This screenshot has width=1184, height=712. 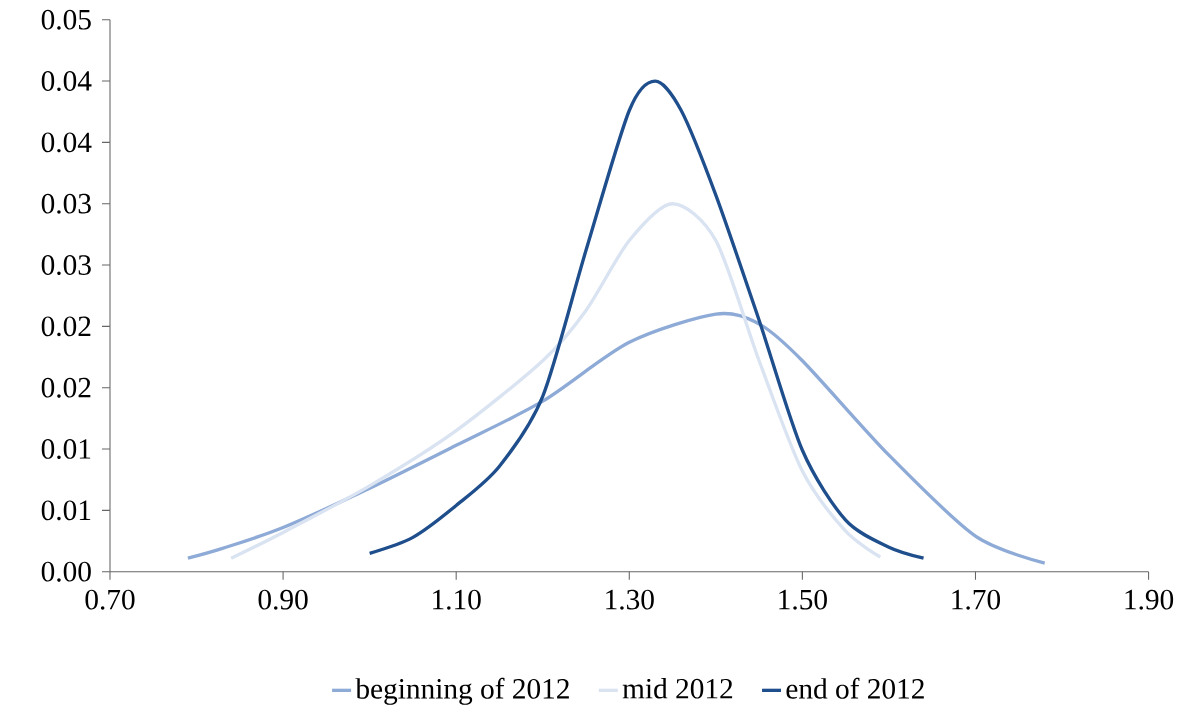 I want to click on x-tick-label: 1.30, so click(x=630, y=599).